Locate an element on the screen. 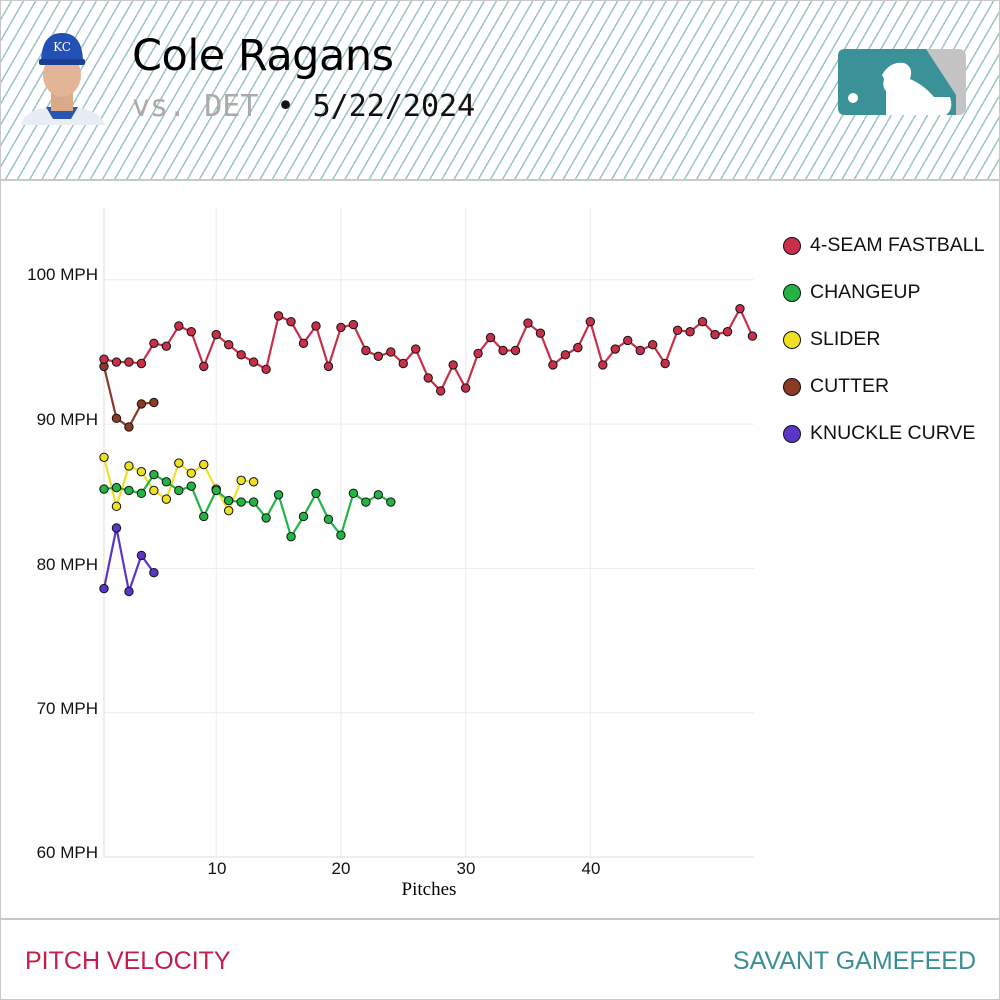 The height and width of the screenshot is (1000, 1000). game-date: 5/22/2024 is located at coordinates (394, 106).